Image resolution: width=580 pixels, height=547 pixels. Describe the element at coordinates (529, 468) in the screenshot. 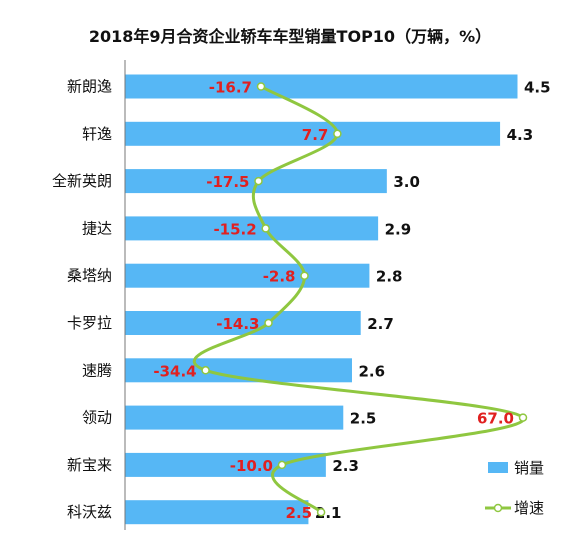

I see `legend-bar-label: 销量` at that location.